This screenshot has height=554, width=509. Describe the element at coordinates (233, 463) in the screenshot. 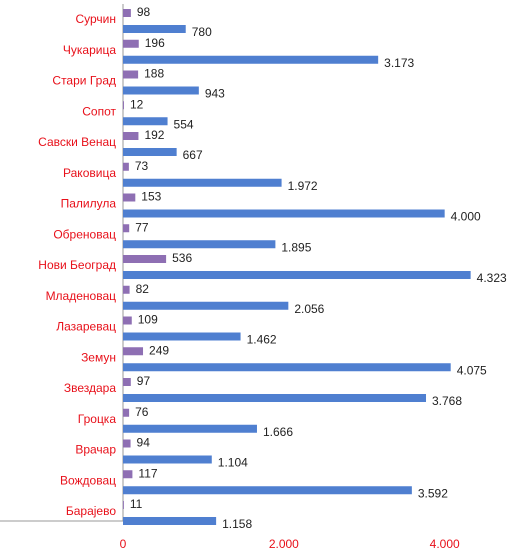

I see `value-label: 1.104` at that location.